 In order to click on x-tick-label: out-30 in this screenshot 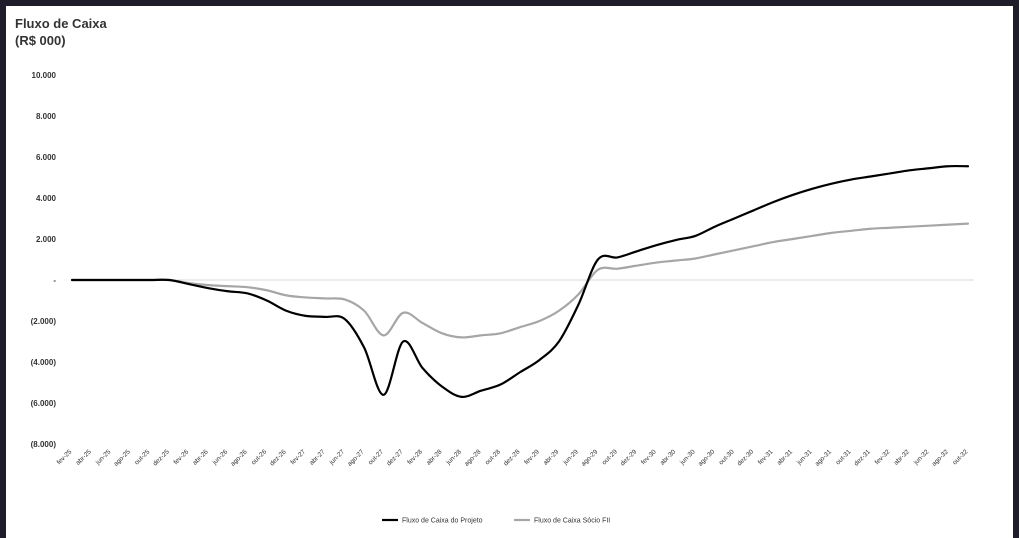, I will do `click(727, 457)`.